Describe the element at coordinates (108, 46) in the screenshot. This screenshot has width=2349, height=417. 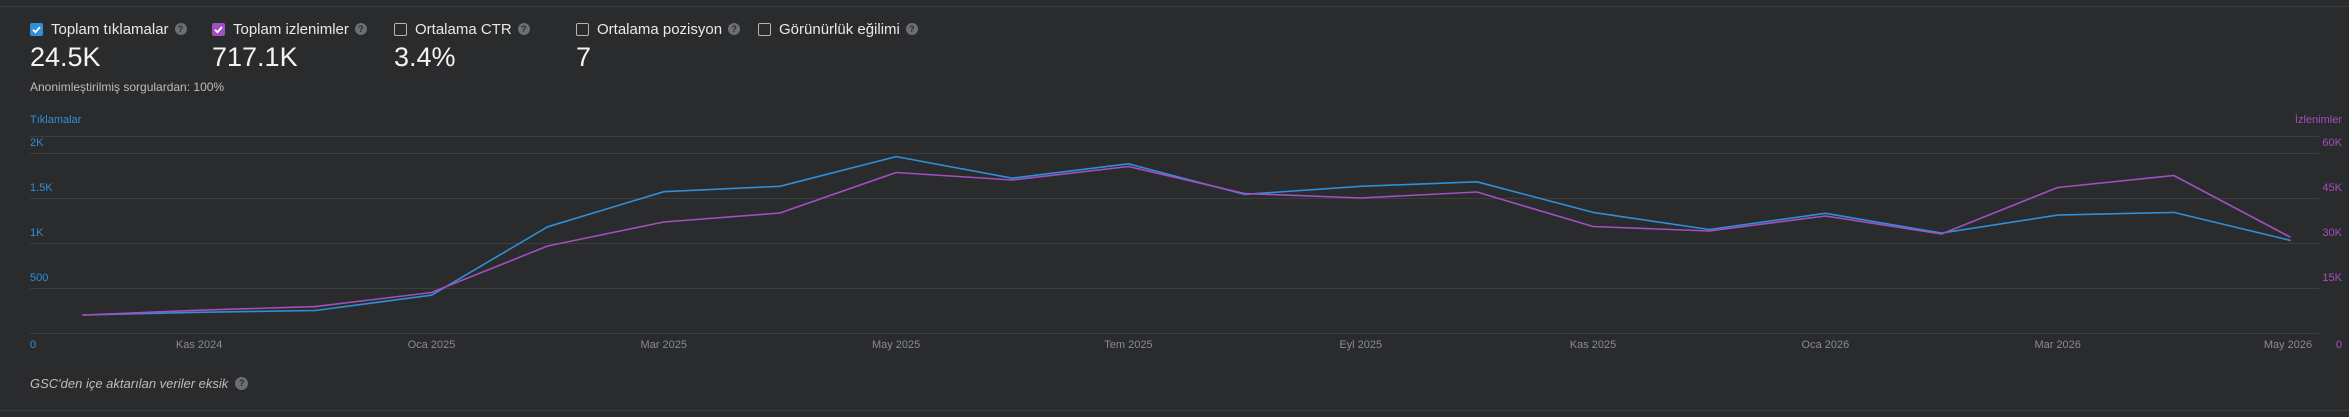
I see `metric-total-clicks: Toplam tıklamalar ? 24.5K` at that location.